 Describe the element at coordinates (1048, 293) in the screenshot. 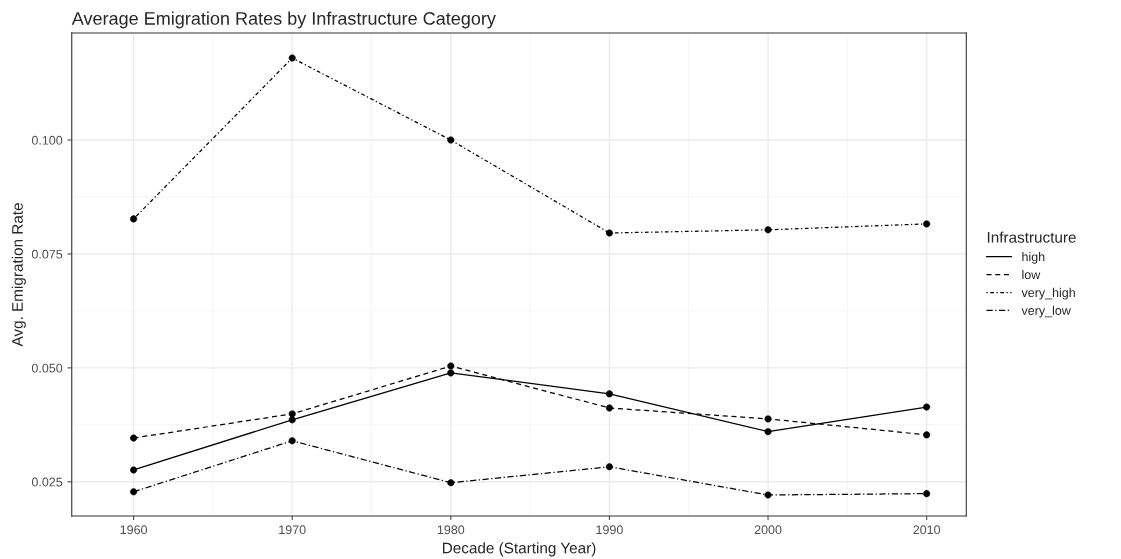

I see `legend-label: very_high` at that location.